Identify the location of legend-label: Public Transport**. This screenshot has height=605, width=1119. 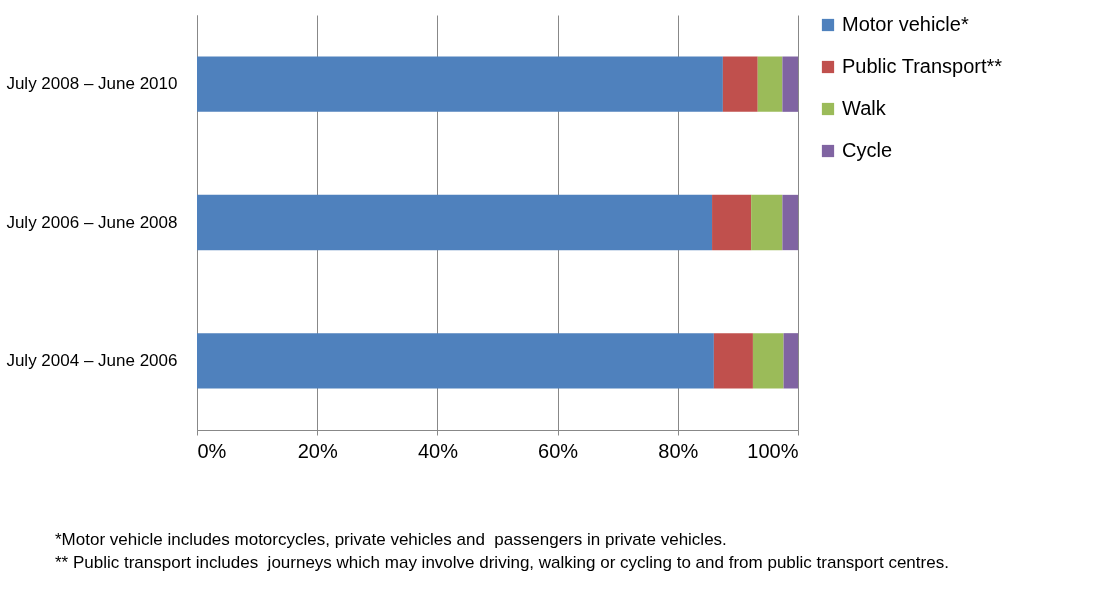
(922, 66).